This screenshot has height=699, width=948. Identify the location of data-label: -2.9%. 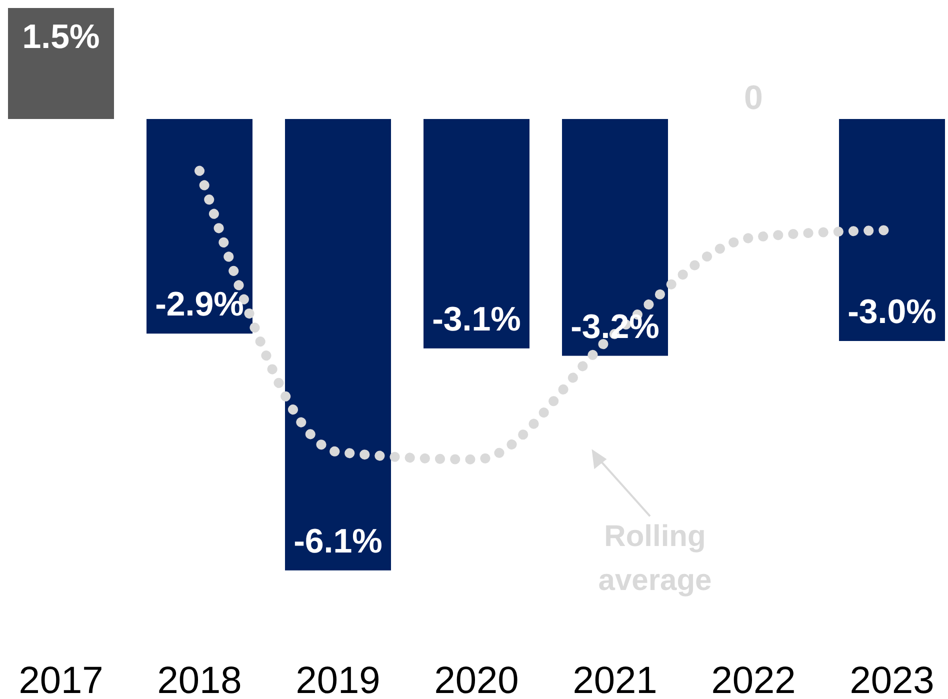
(199, 305).